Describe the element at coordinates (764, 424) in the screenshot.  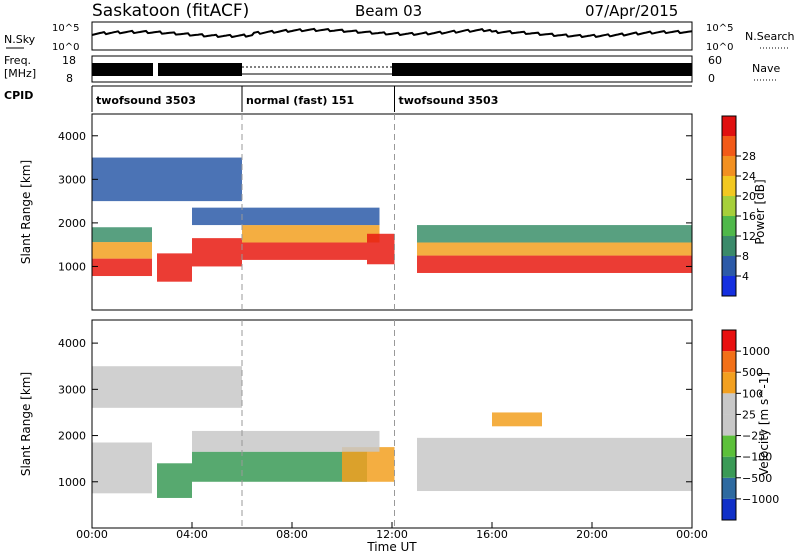
I see `velocity-cbar-label: Velocity [m s^-1]` at that location.